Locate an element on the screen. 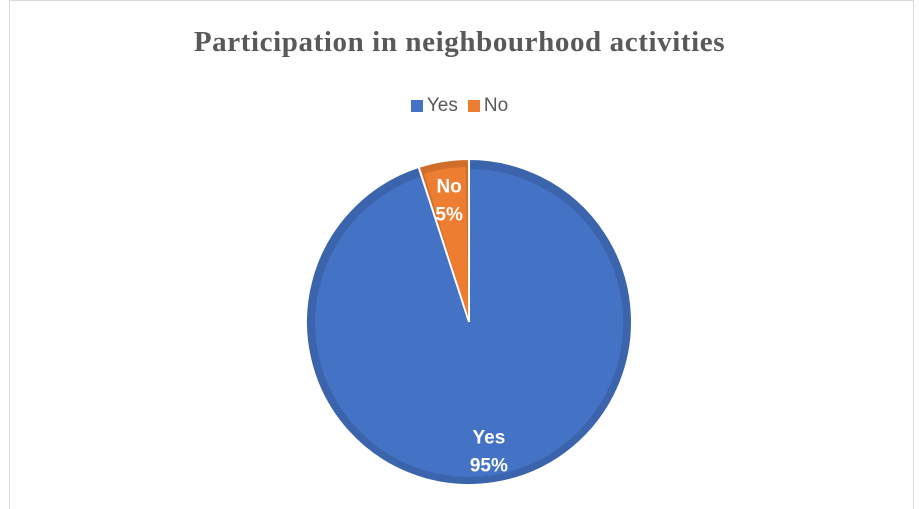 The width and height of the screenshot is (919, 509). legend-item-yes: Yes is located at coordinates (434, 106).